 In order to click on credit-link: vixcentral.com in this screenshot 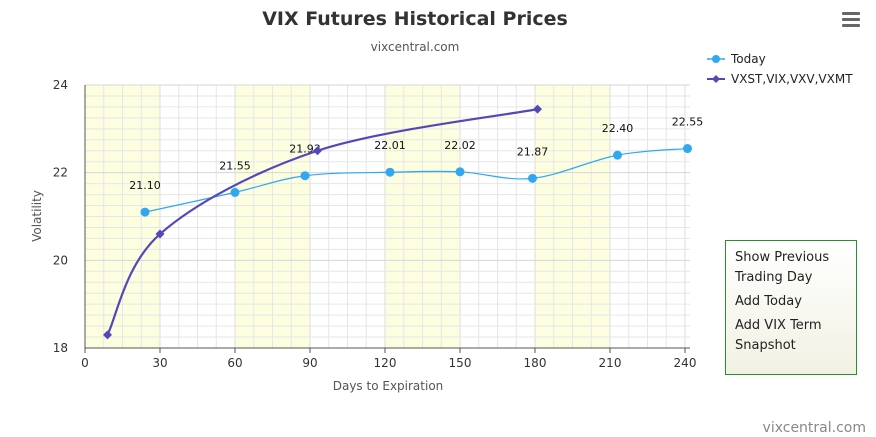, I will do `click(814, 428)`.